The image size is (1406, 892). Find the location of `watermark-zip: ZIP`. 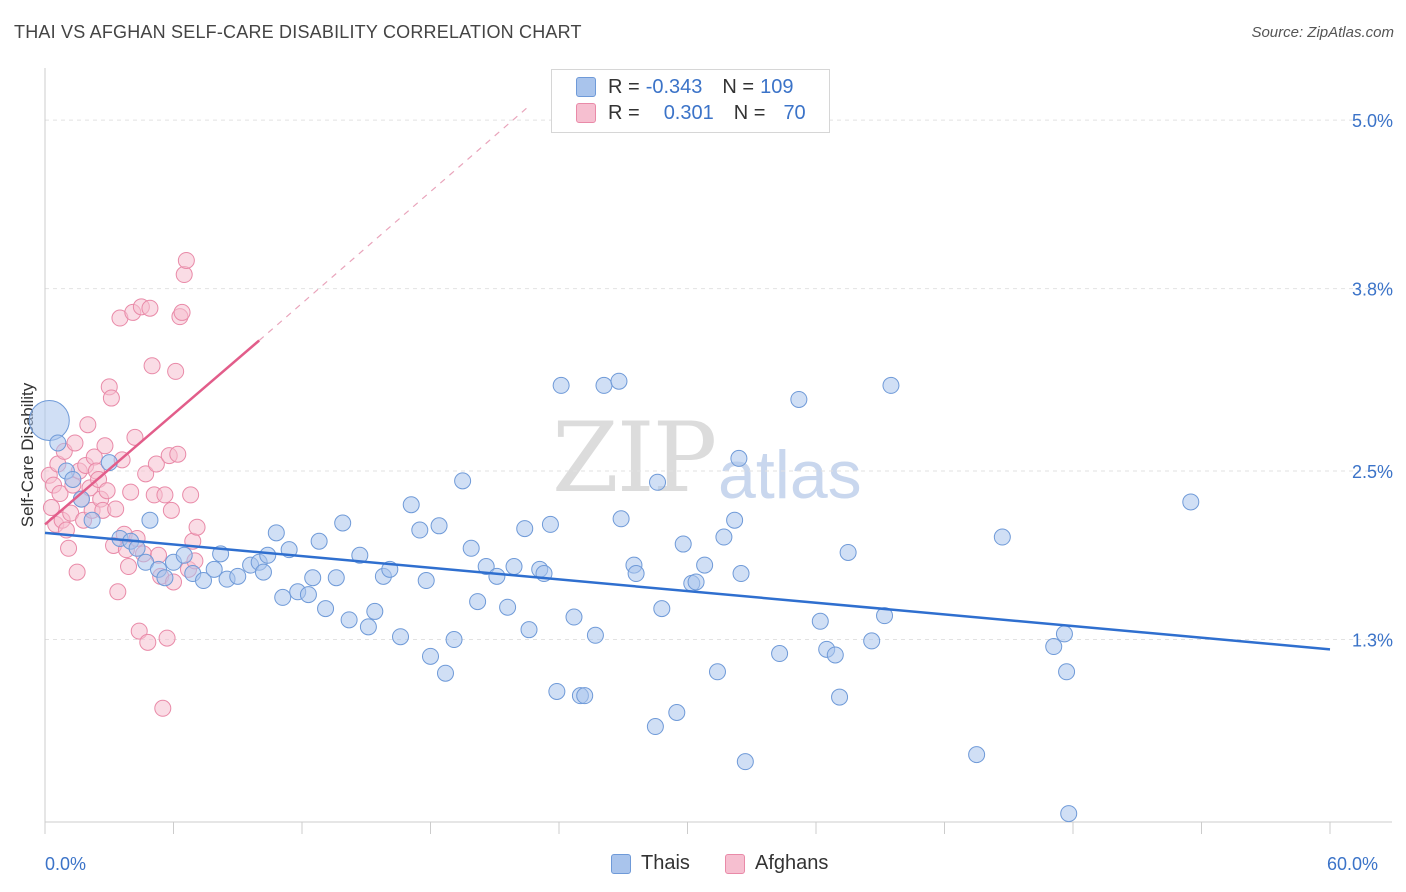

watermark-zip: ZIP is located at coordinates (634, 458).